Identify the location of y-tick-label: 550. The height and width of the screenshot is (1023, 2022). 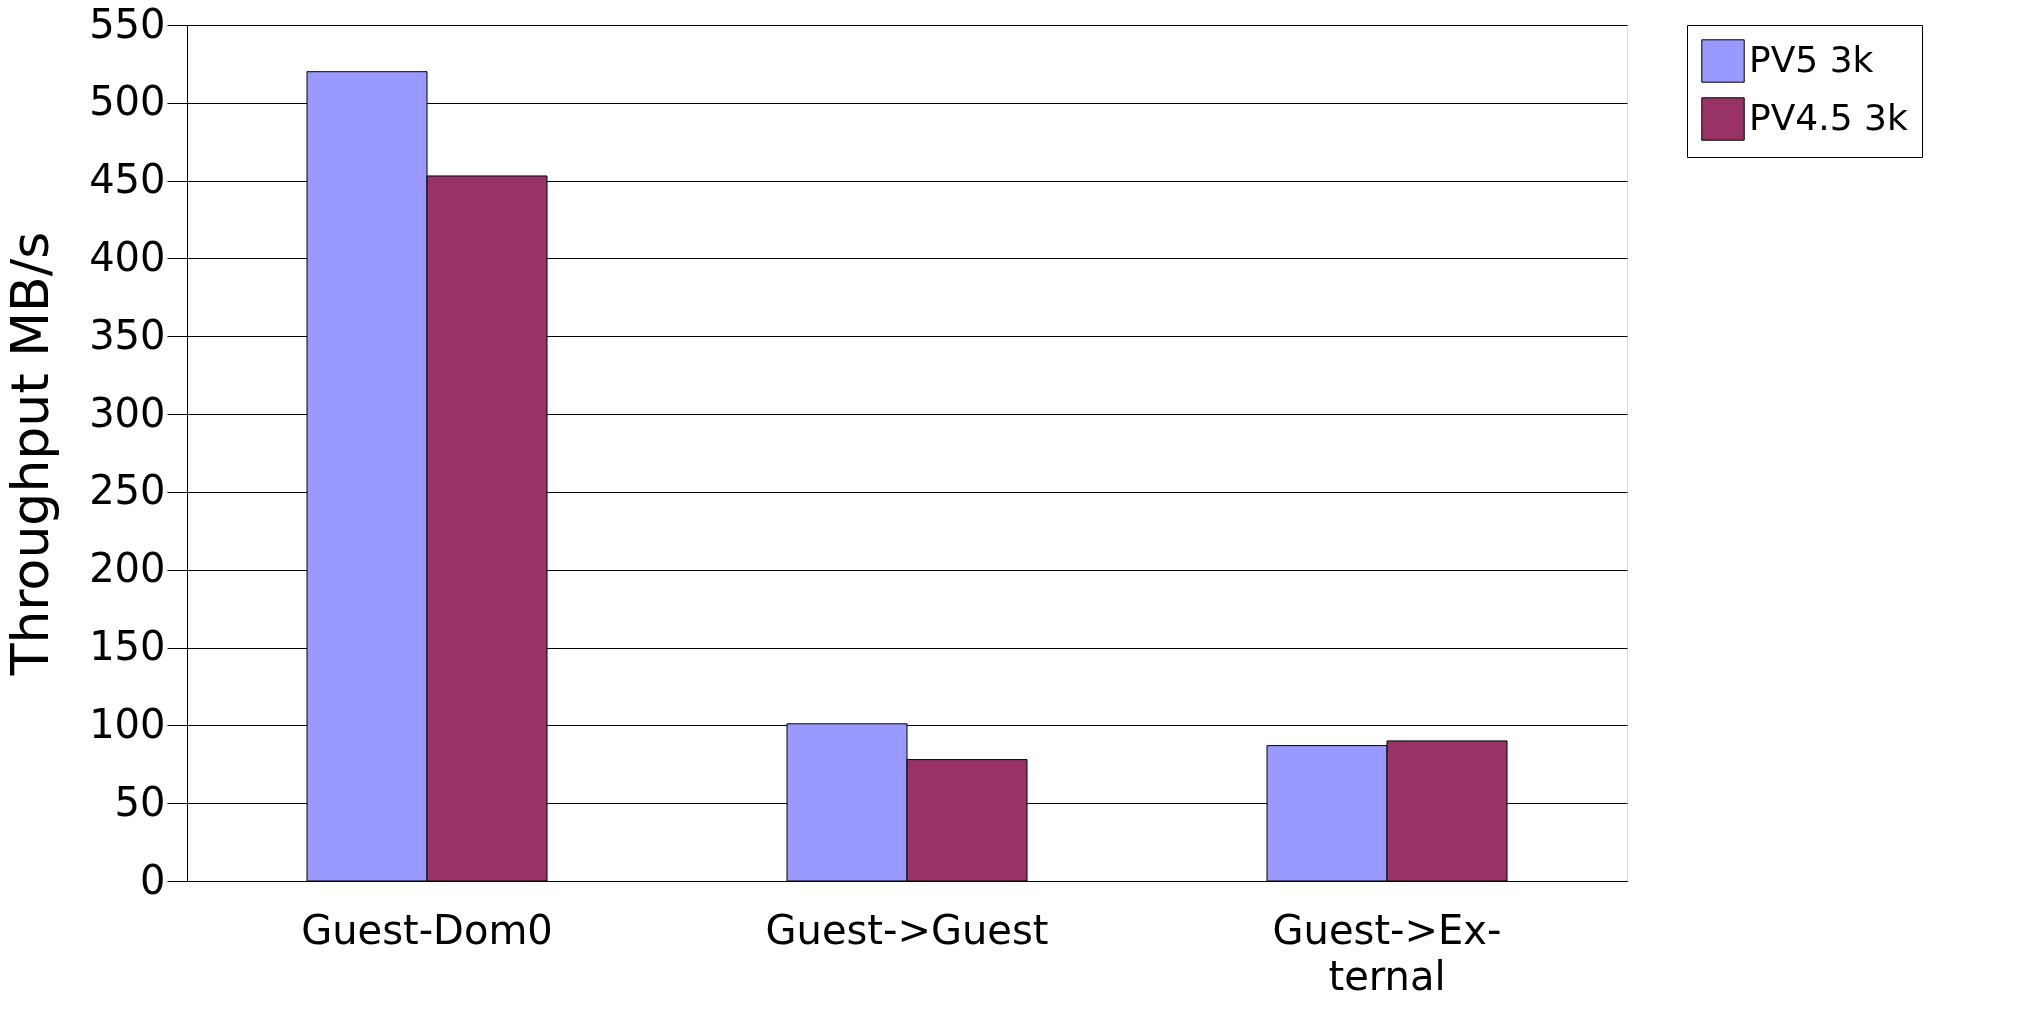
(127, 23).